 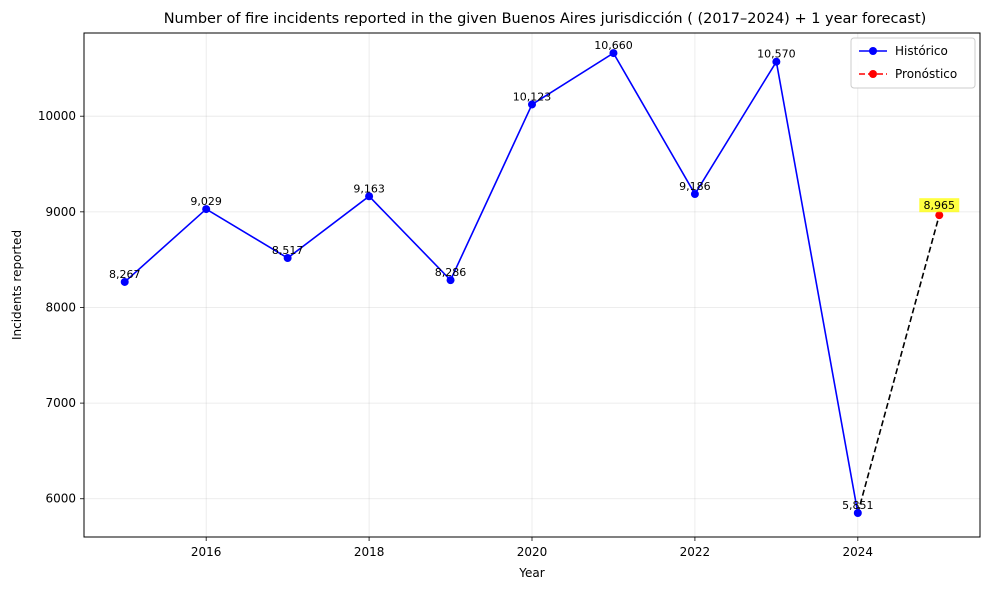 What do you see at coordinates (369, 552) in the screenshot?
I see `x-tick-label: 2018` at bounding box center [369, 552].